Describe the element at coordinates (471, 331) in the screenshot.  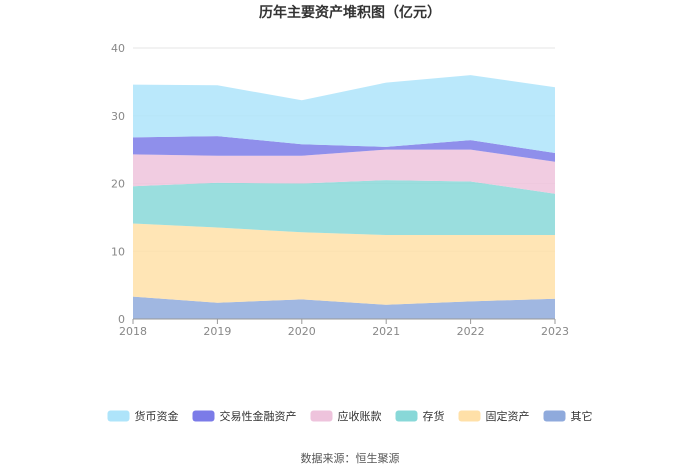
I see `x-tick-label: 2022` at that location.